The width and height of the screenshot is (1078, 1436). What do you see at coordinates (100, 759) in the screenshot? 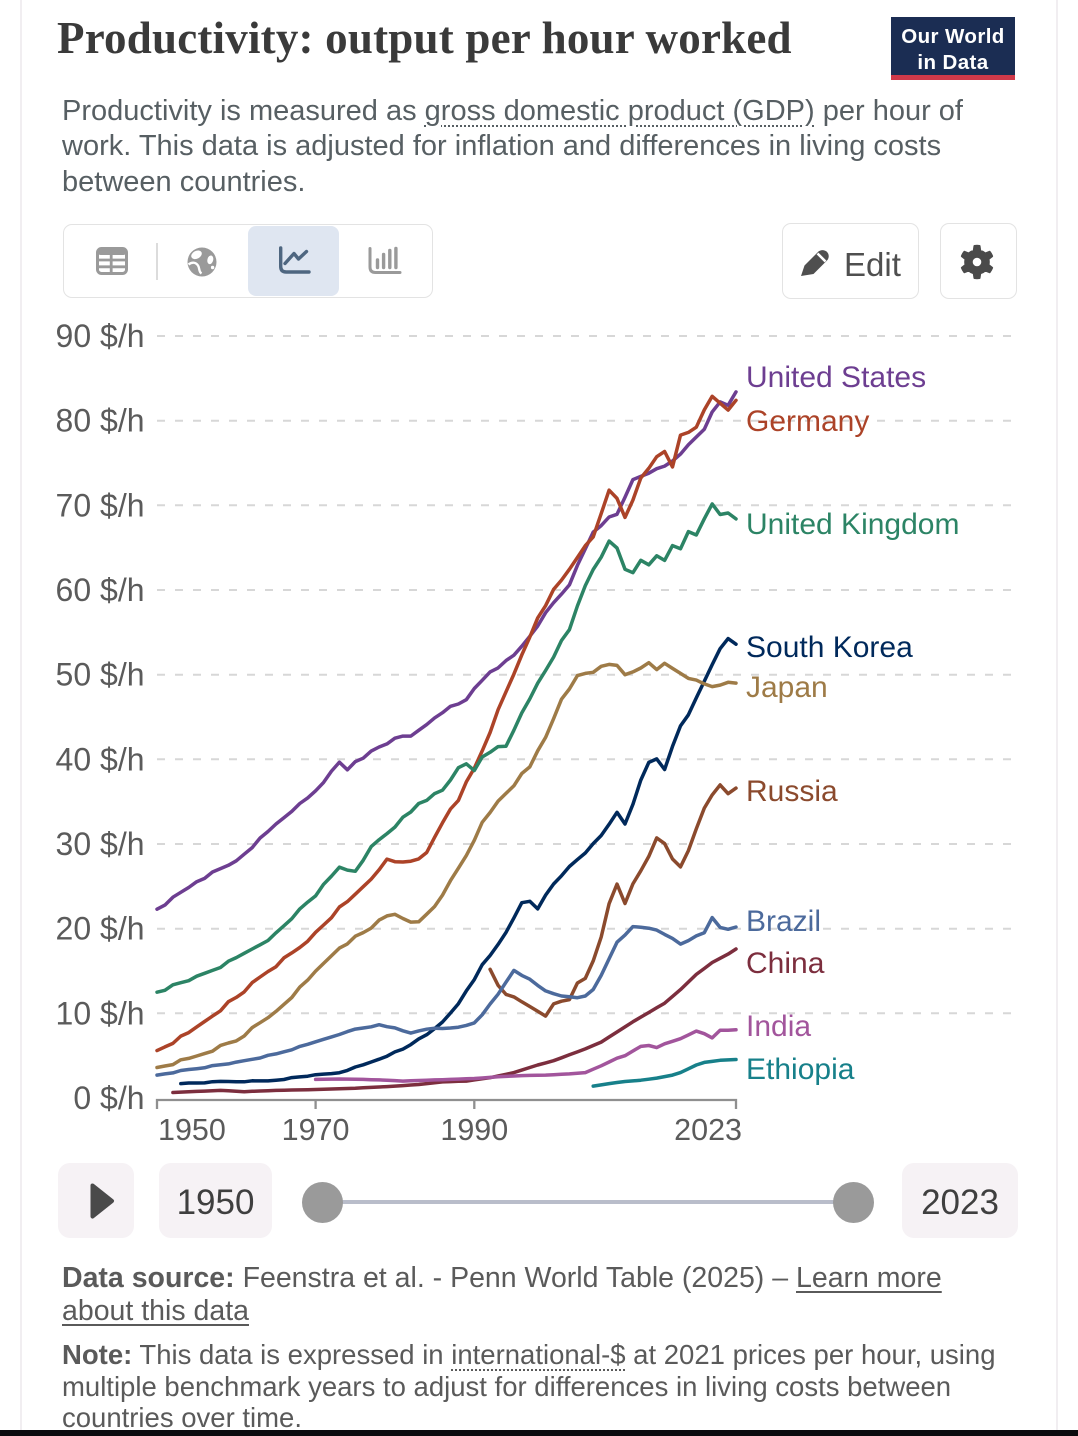
I see `svg-text: 40 $/h` at bounding box center [100, 759].